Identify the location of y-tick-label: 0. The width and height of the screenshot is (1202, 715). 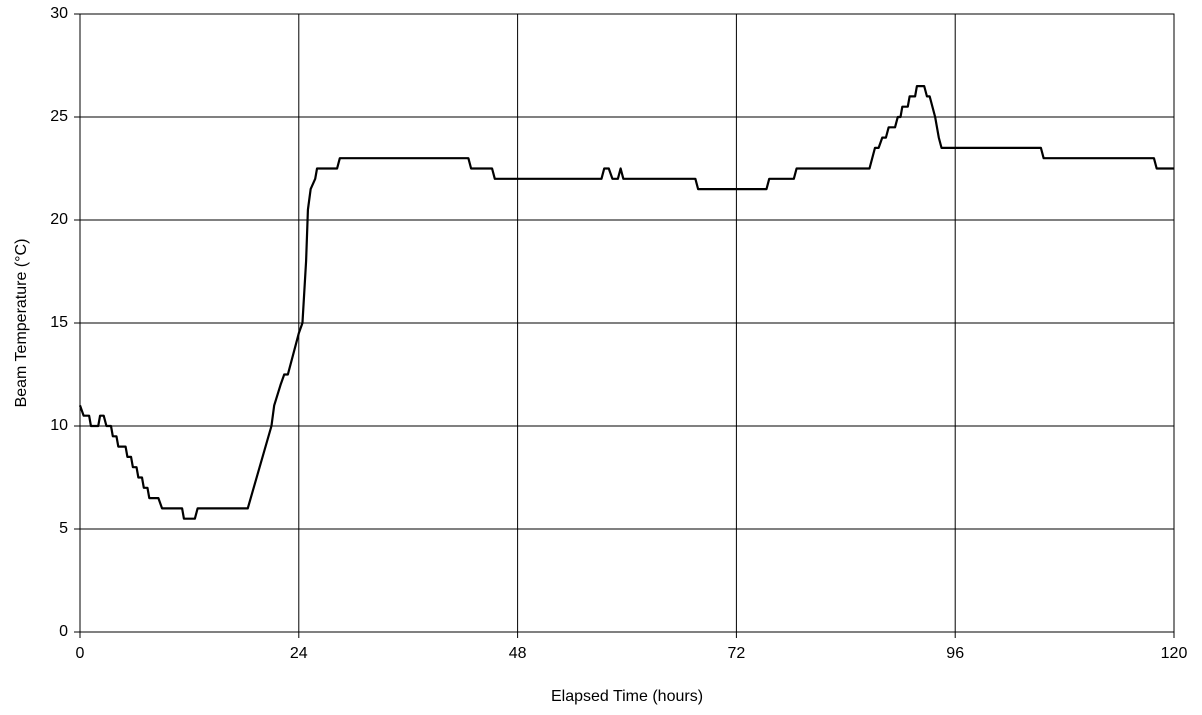
(63, 631).